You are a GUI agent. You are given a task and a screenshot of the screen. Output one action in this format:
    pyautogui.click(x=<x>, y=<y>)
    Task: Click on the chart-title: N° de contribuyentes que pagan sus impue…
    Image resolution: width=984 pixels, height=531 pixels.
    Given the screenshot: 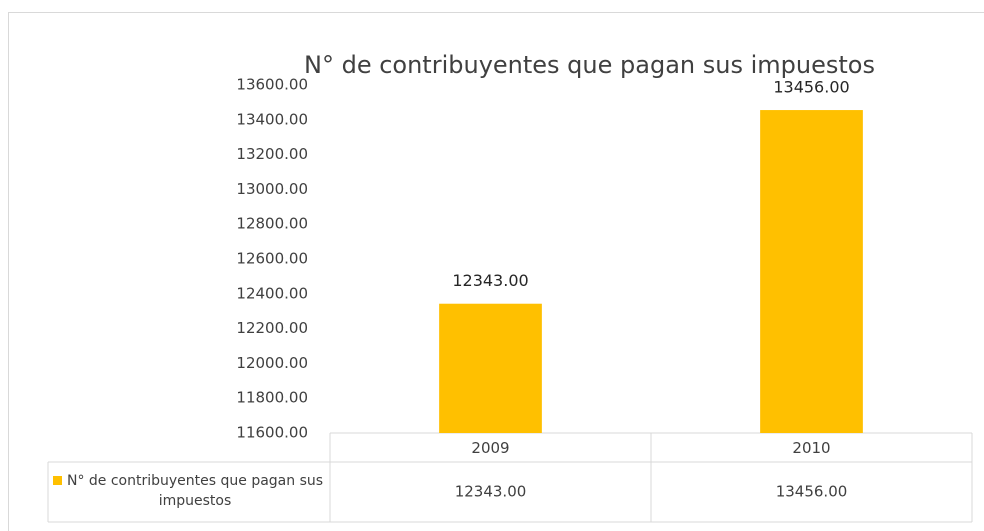 What is the action you would take?
    pyautogui.click(x=589, y=65)
    